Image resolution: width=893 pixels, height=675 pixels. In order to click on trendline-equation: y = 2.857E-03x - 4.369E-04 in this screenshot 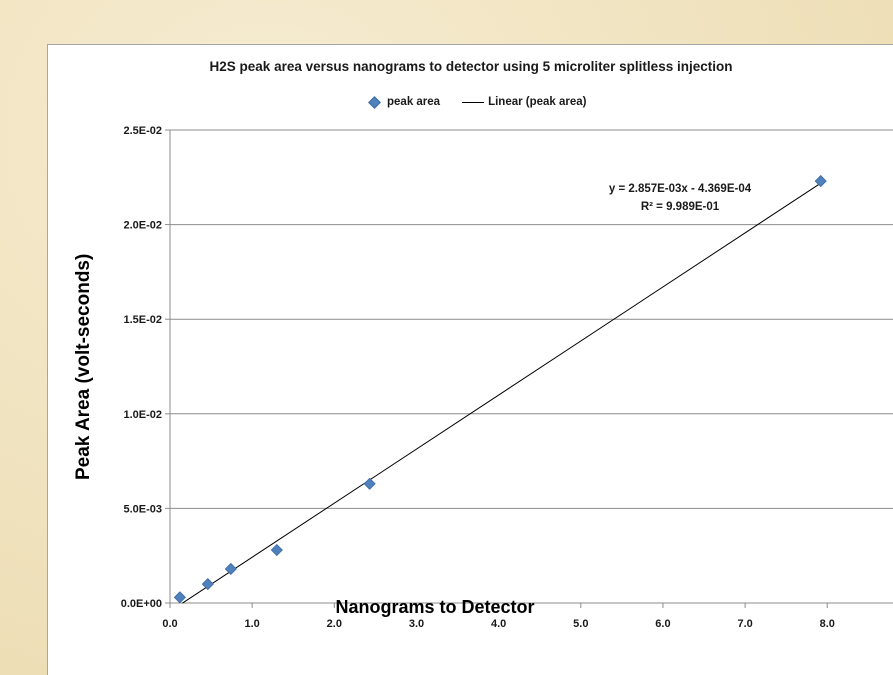, I will do `click(680, 189)`.